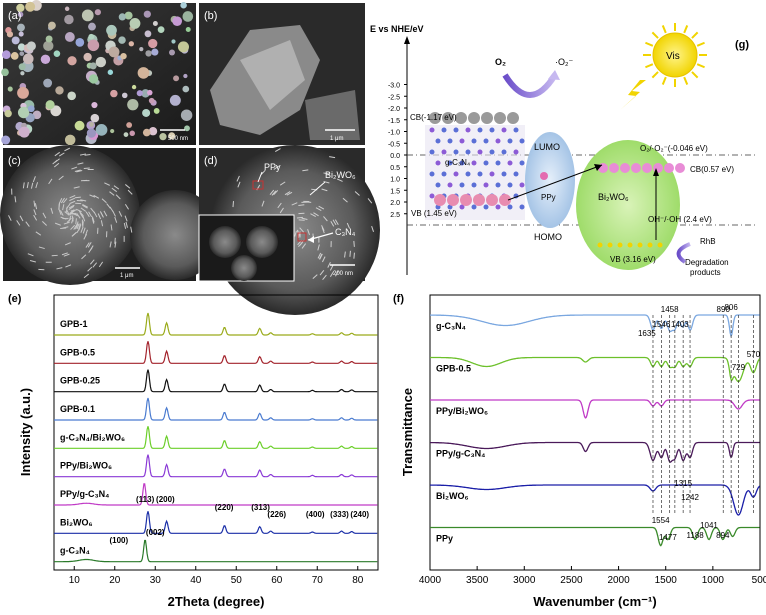  What do you see at coordinates (289, 230) in the screenshot?
I see `sem-panel-d: (d) PPy Bi₂WO₆ C₃N₄ 200 nm` at bounding box center [289, 230].